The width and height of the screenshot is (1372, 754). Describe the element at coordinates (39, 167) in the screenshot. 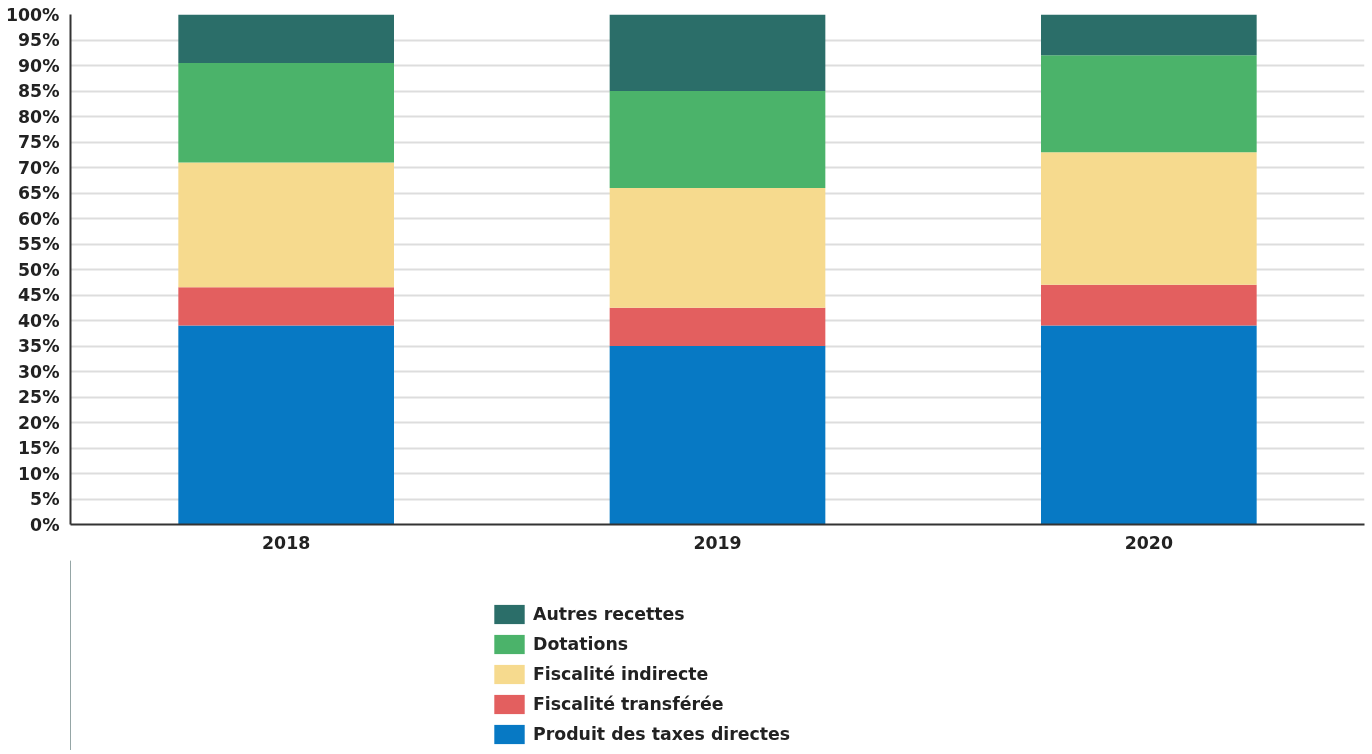

I see `y-tick-label: 70%` at that location.